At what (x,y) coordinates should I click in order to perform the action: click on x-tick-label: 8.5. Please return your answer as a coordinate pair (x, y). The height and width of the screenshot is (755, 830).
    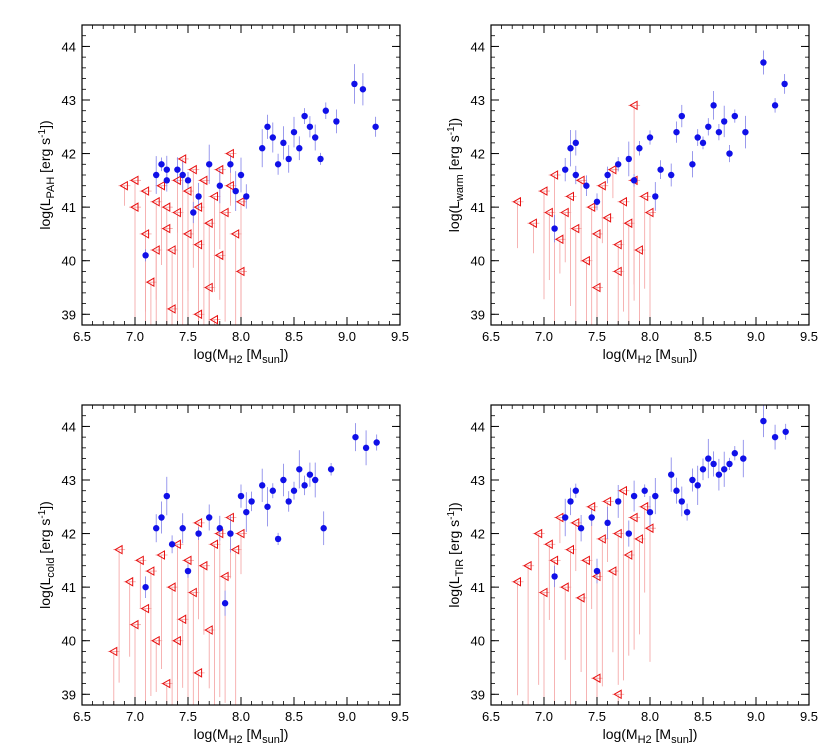
    Looking at the image, I should click on (703, 716).